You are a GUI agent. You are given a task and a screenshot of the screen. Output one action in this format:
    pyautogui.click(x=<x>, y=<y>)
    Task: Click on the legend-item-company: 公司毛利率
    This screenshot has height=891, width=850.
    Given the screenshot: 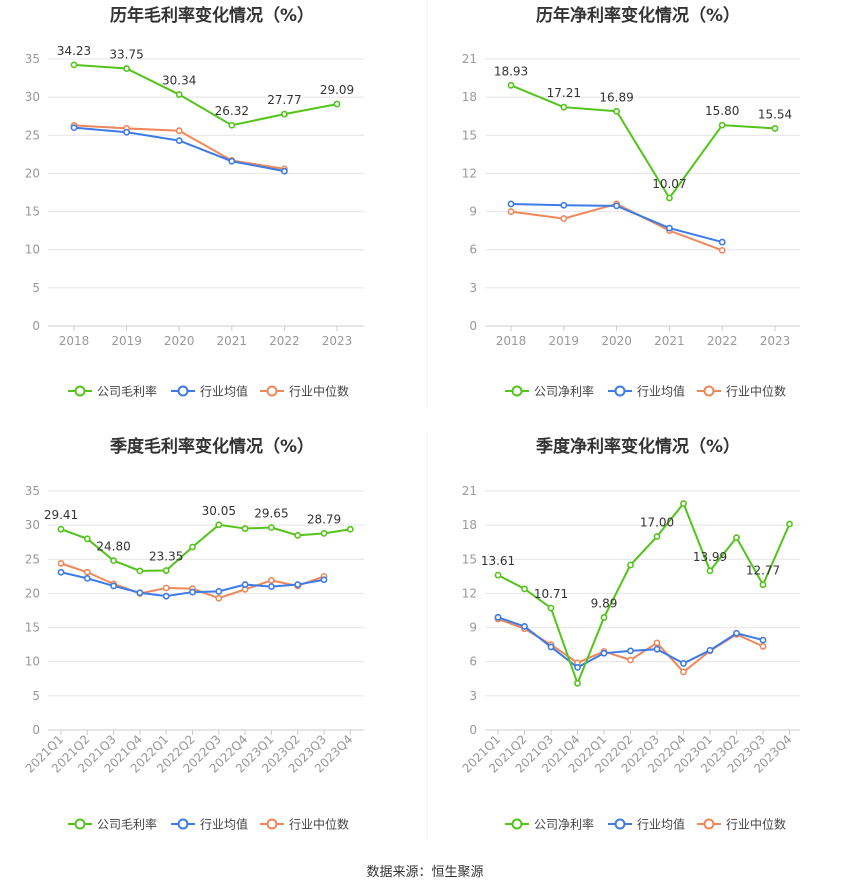 What is the action you would take?
    pyautogui.click(x=112, y=824)
    